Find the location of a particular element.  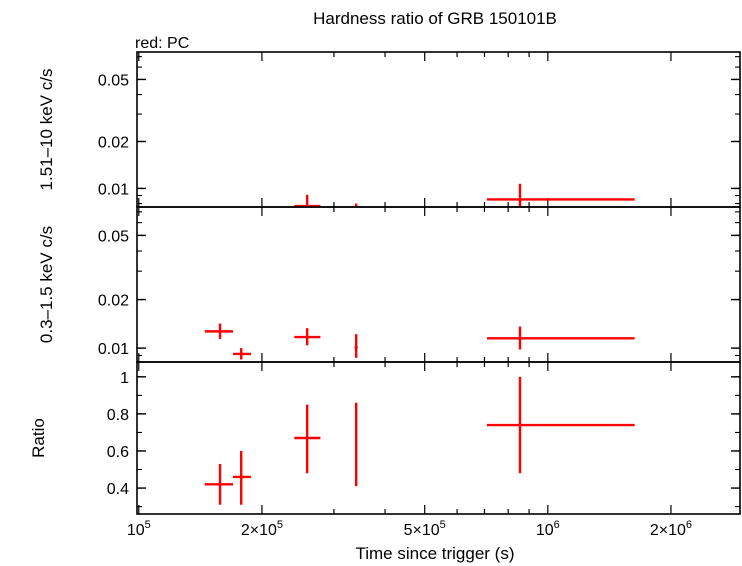

x-tick-base: 5×10 is located at coordinates (422, 530).